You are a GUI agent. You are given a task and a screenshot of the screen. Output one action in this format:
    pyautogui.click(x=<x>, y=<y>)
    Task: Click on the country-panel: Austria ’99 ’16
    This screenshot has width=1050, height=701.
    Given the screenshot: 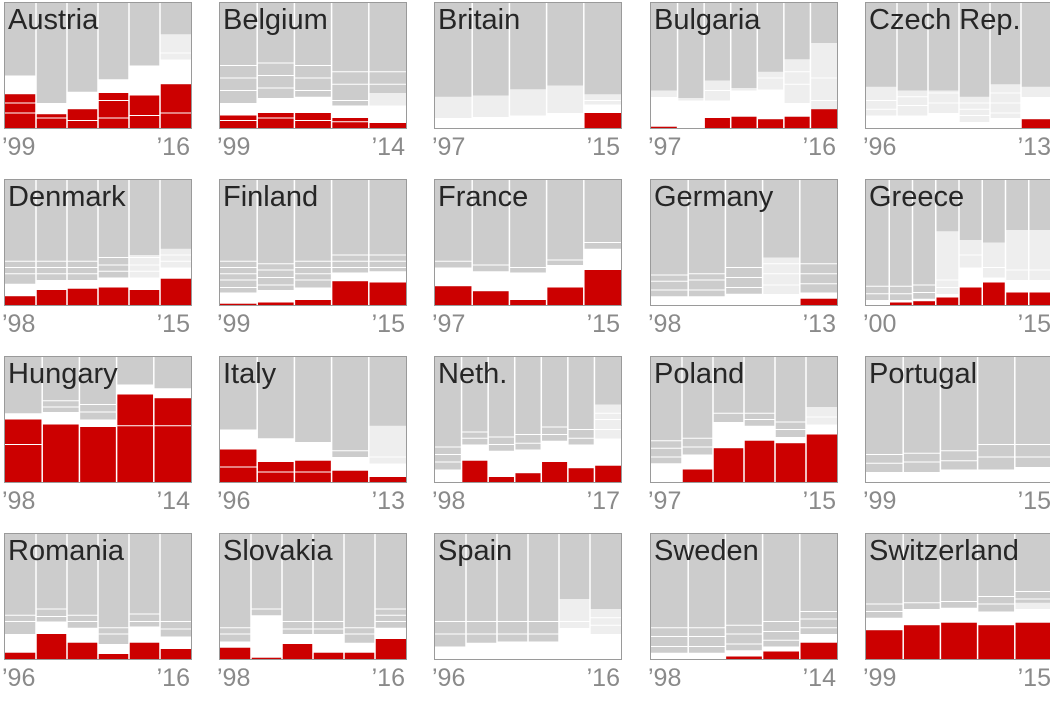 What is the action you would take?
    pyautogui.click(x=97, y=85)
    